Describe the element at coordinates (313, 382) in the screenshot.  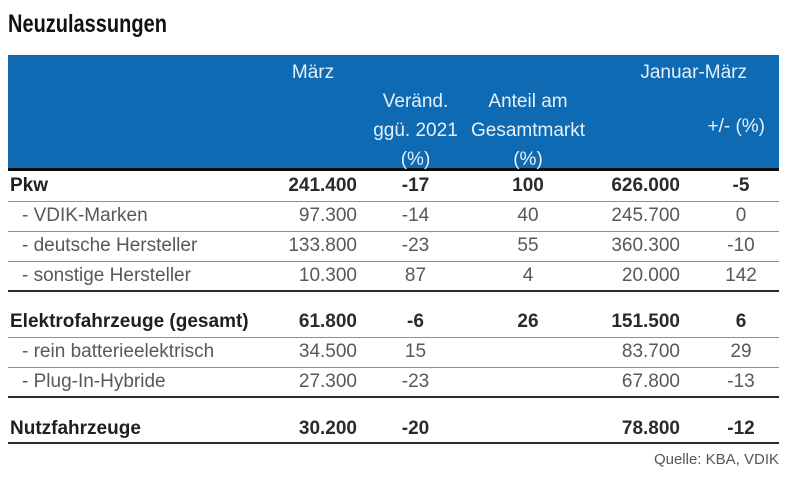
I see `cell-maerz: 27.300` at that location.